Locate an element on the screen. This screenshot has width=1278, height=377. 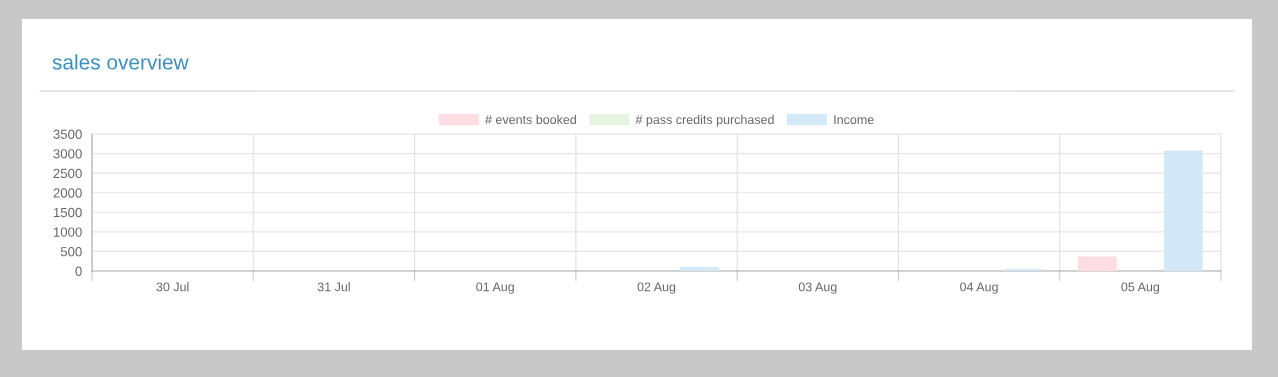
y-tick-label: 2000 is located at coordinates (67, 193).